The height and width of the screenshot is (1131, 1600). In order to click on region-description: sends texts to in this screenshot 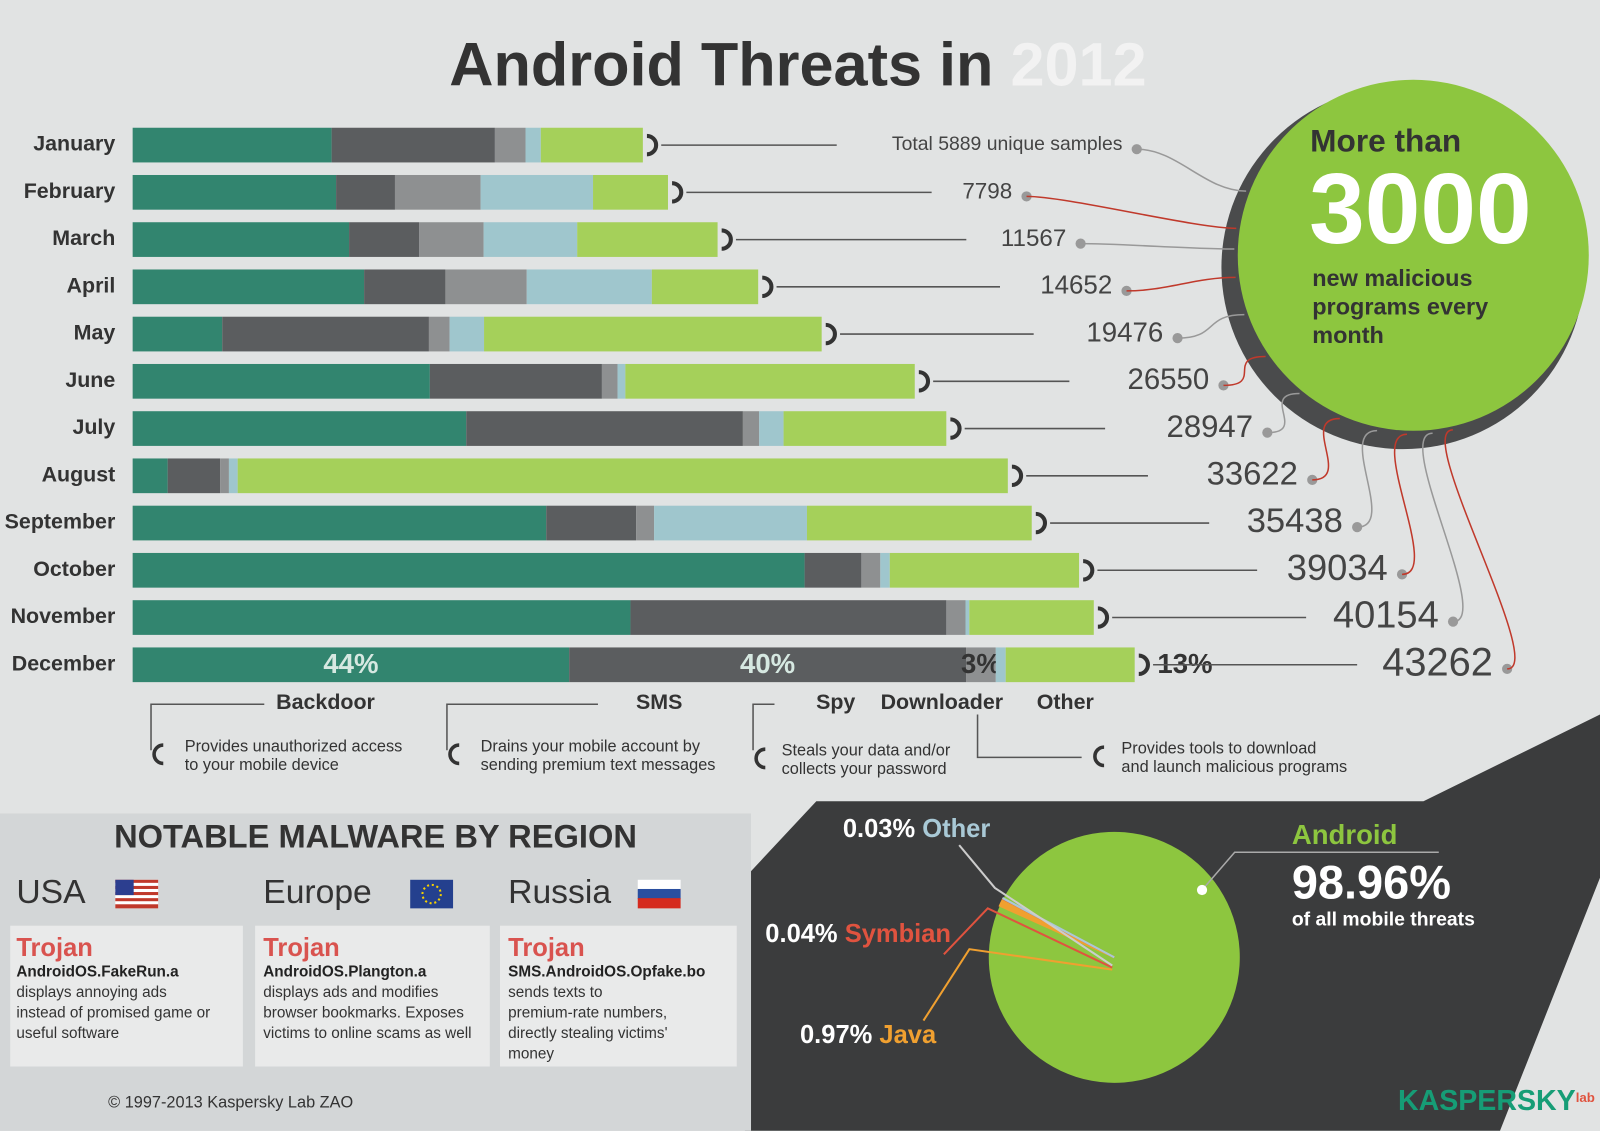, I will do `click(555, 992)`.